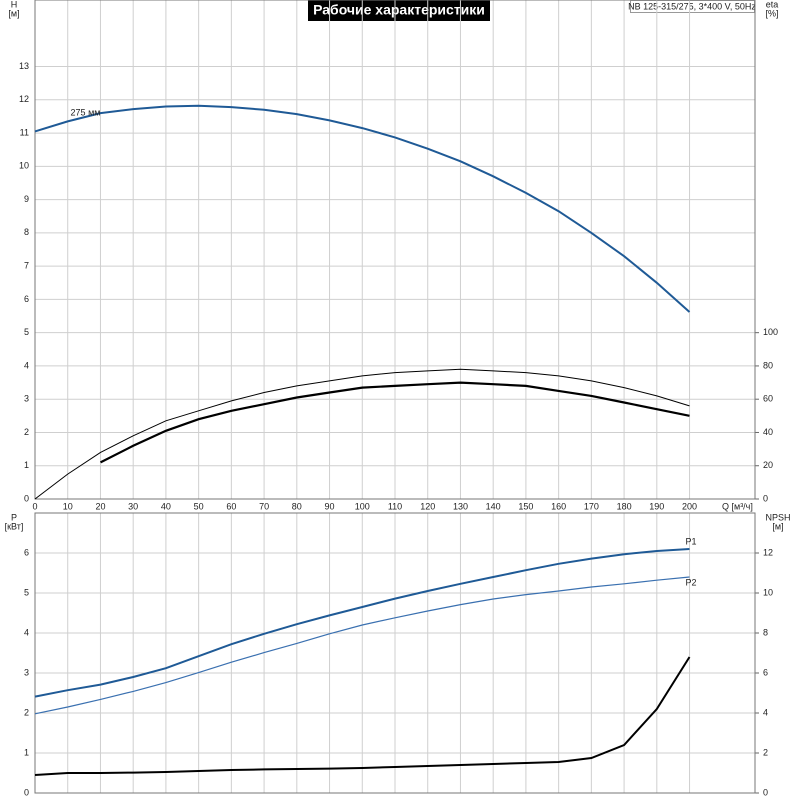 The height and width of the screenshot is (800, 800). I want to click on y2-tick-label: 10, so click(768, 592).